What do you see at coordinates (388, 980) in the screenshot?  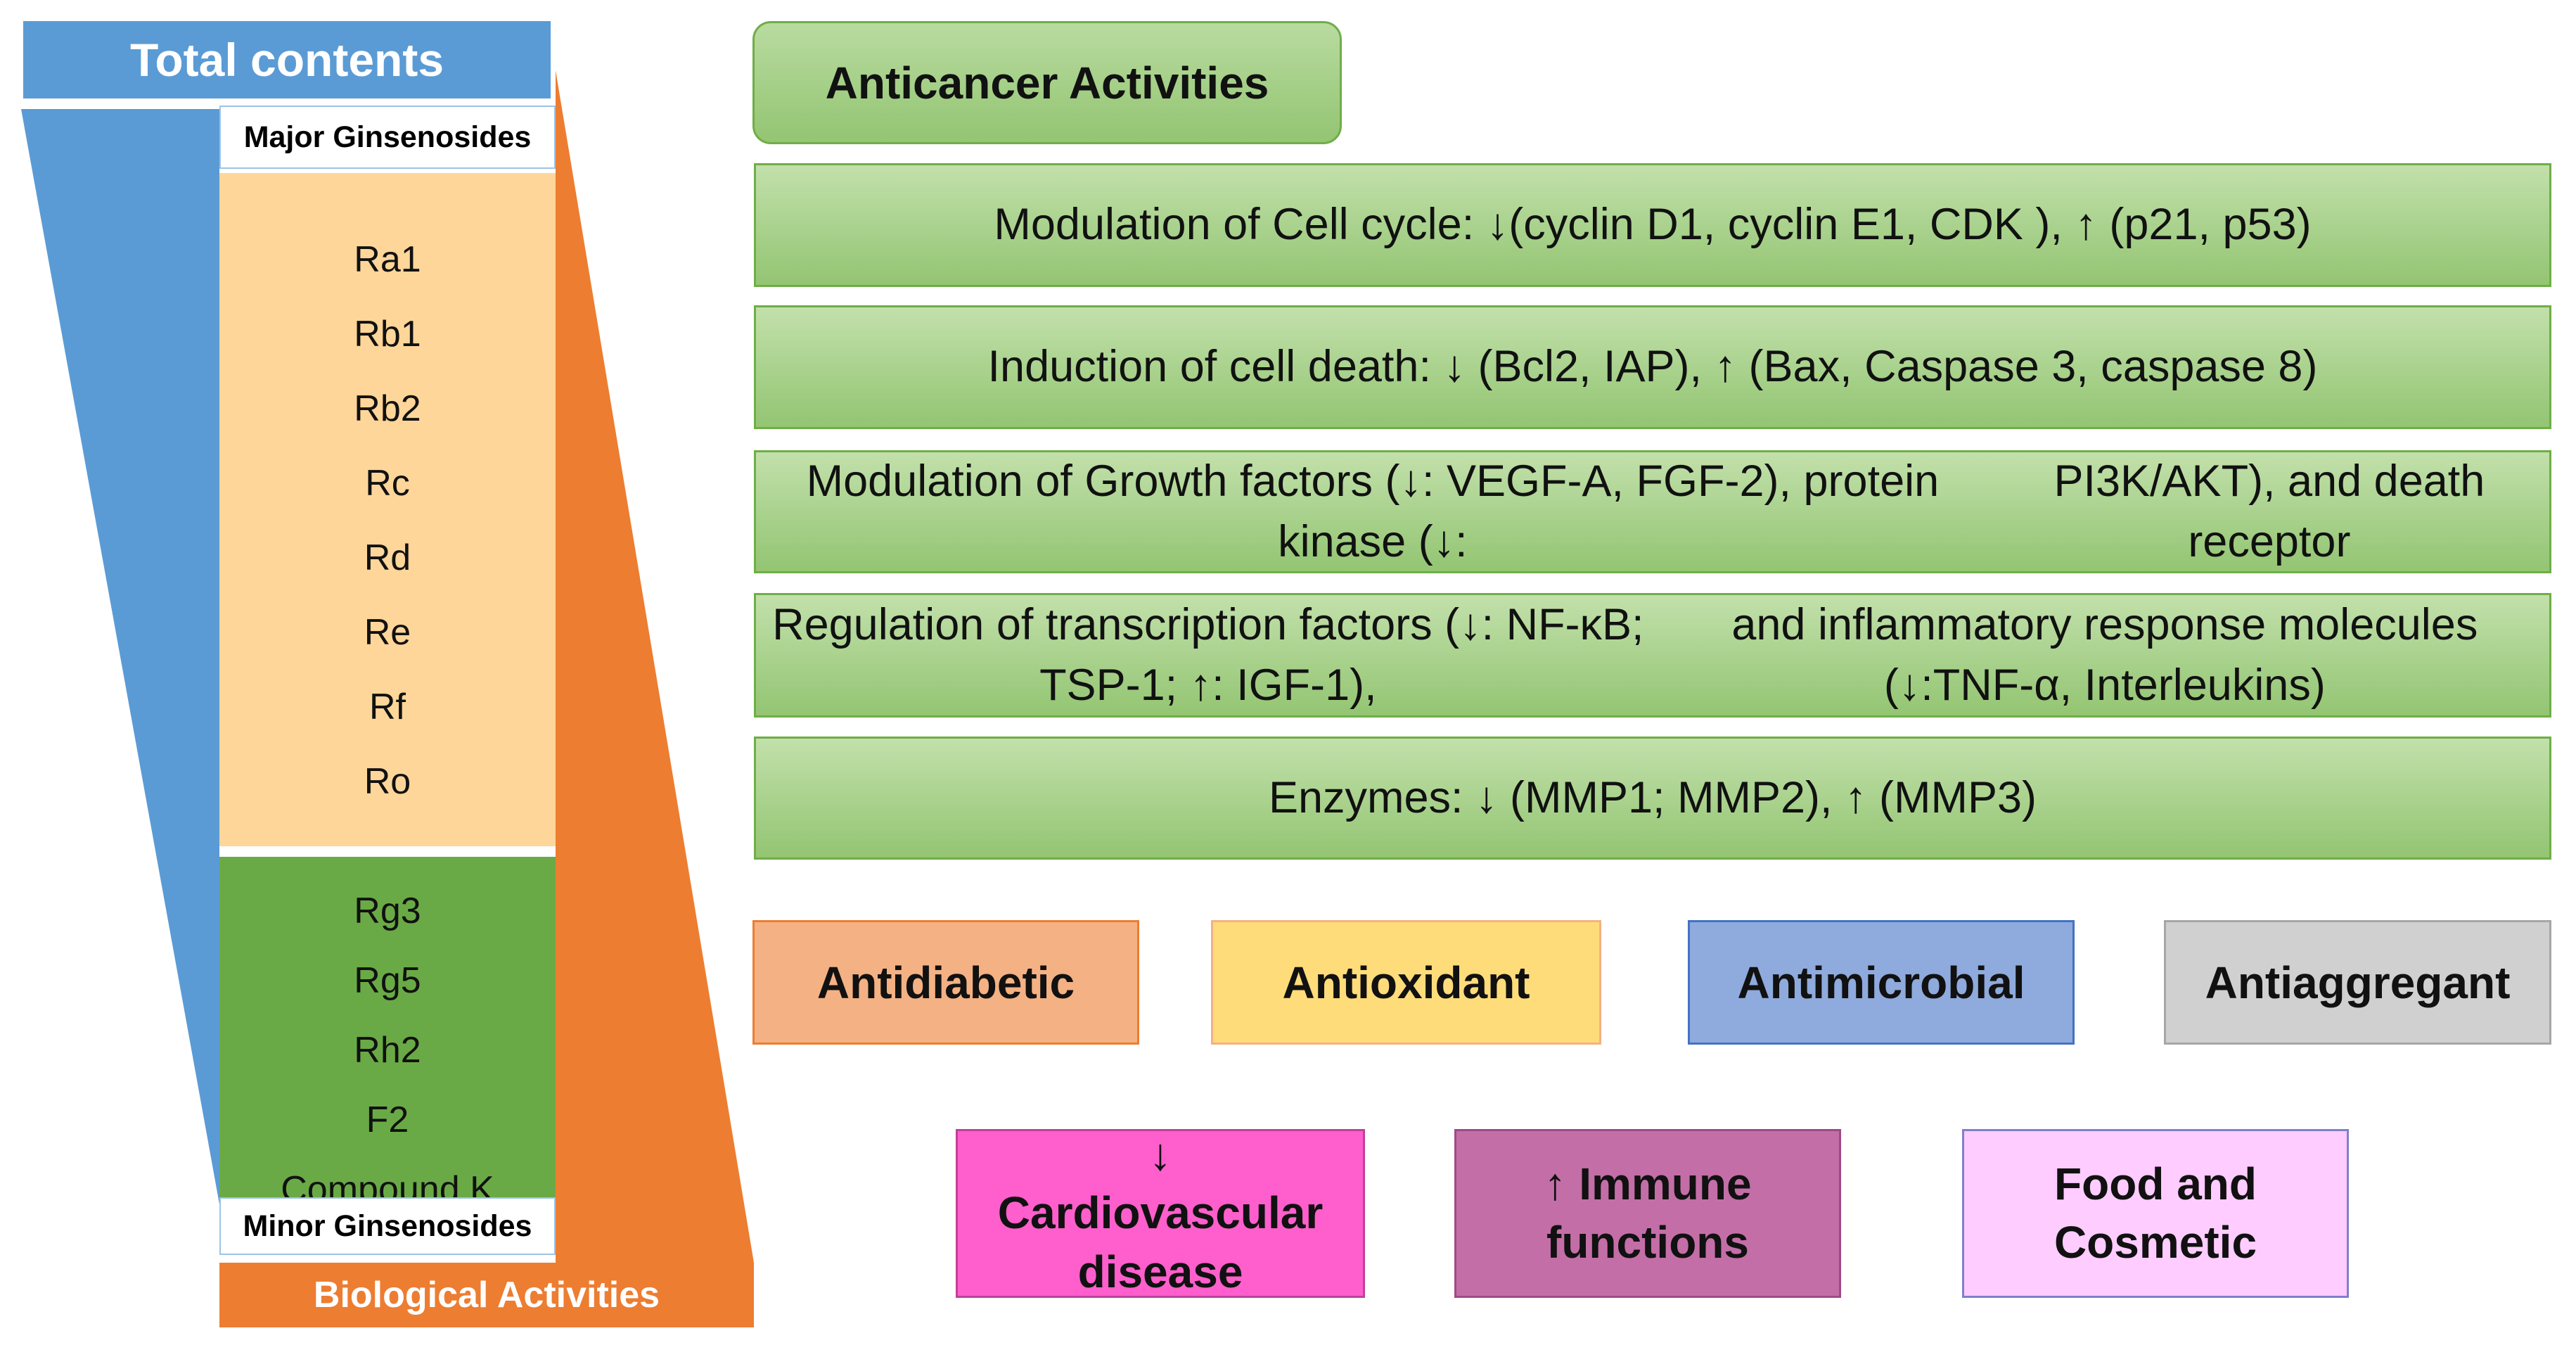 I see `ginsenoside-item: Rg5` at bounding box center [388, 980].